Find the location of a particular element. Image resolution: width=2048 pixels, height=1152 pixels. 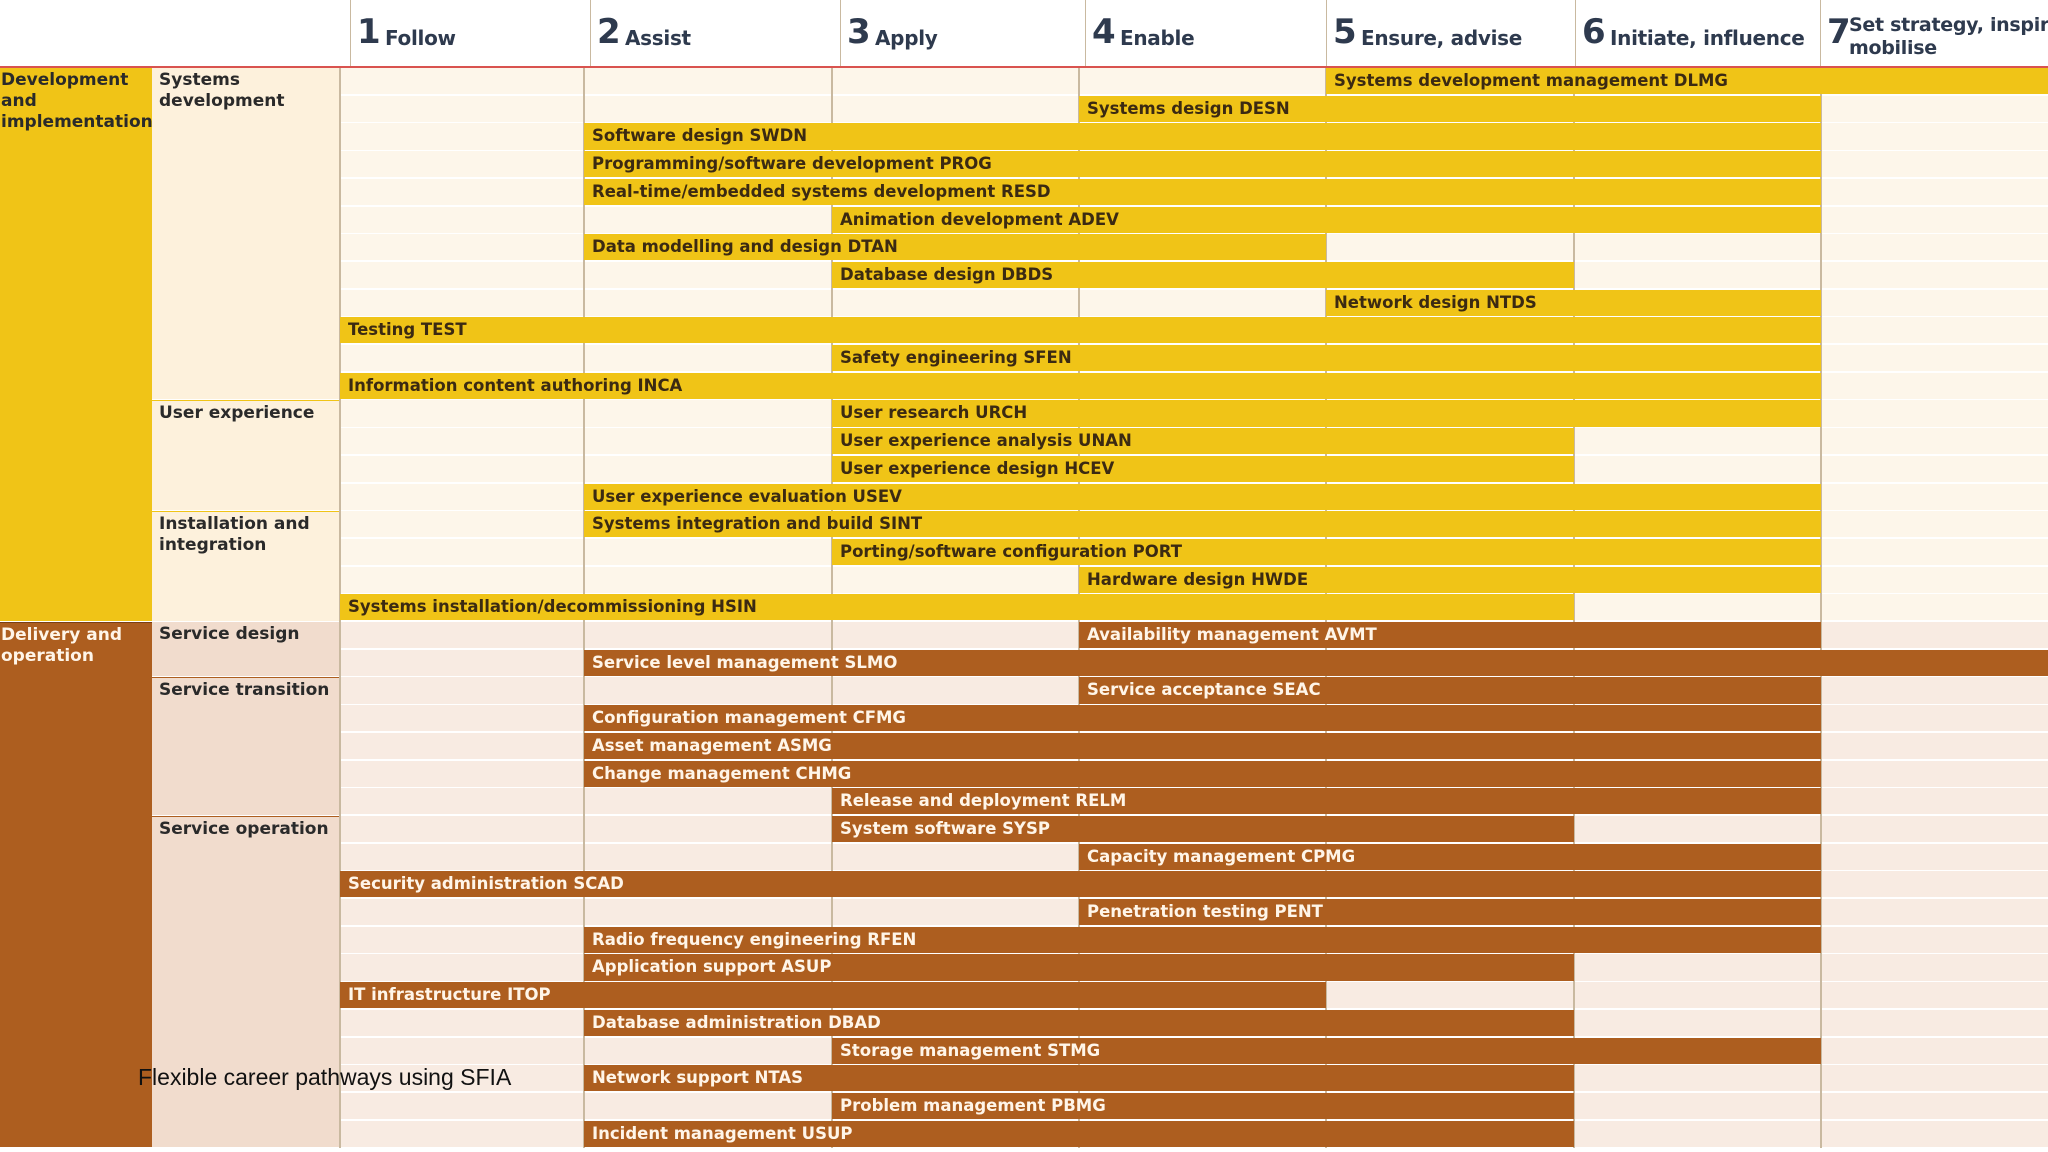

skill-bar: Availability management AVMT is located at coordinates (1450, 635).